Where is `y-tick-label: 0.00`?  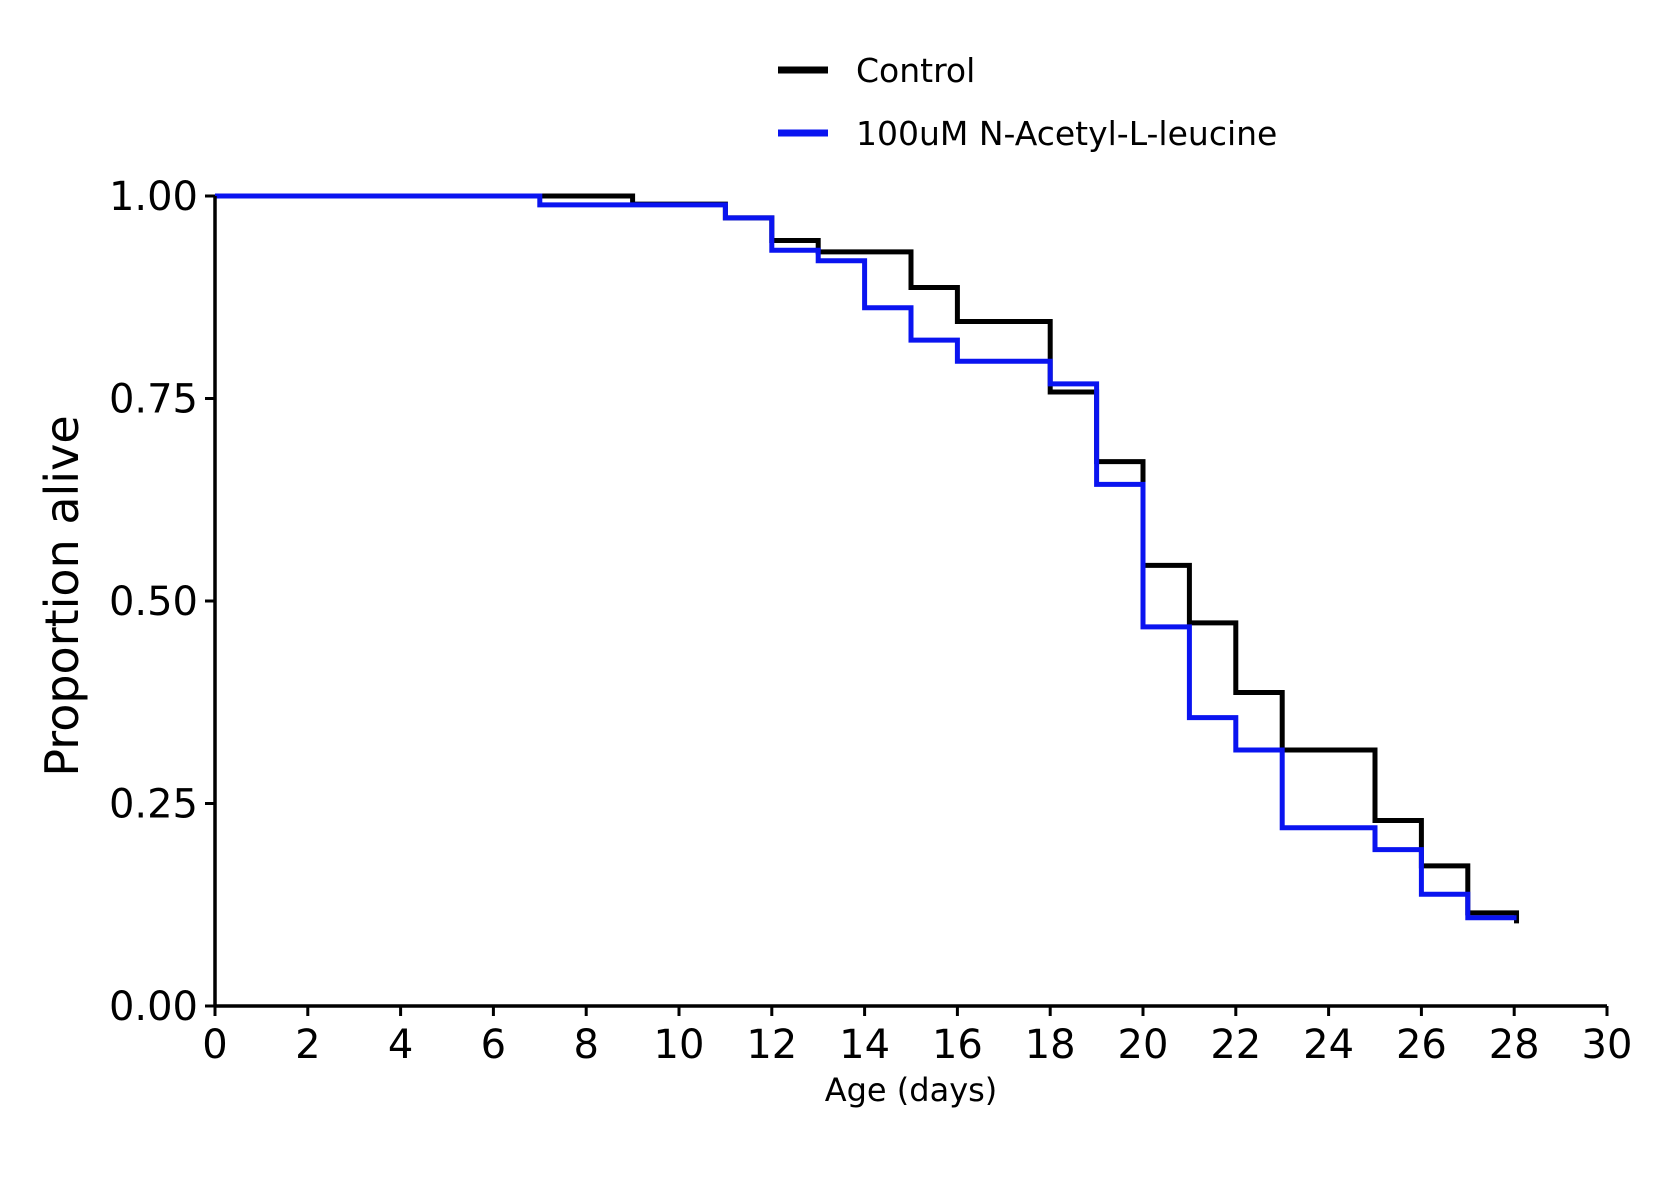 y-tick-label: 0.00 is located at coordinates (153, 1007).